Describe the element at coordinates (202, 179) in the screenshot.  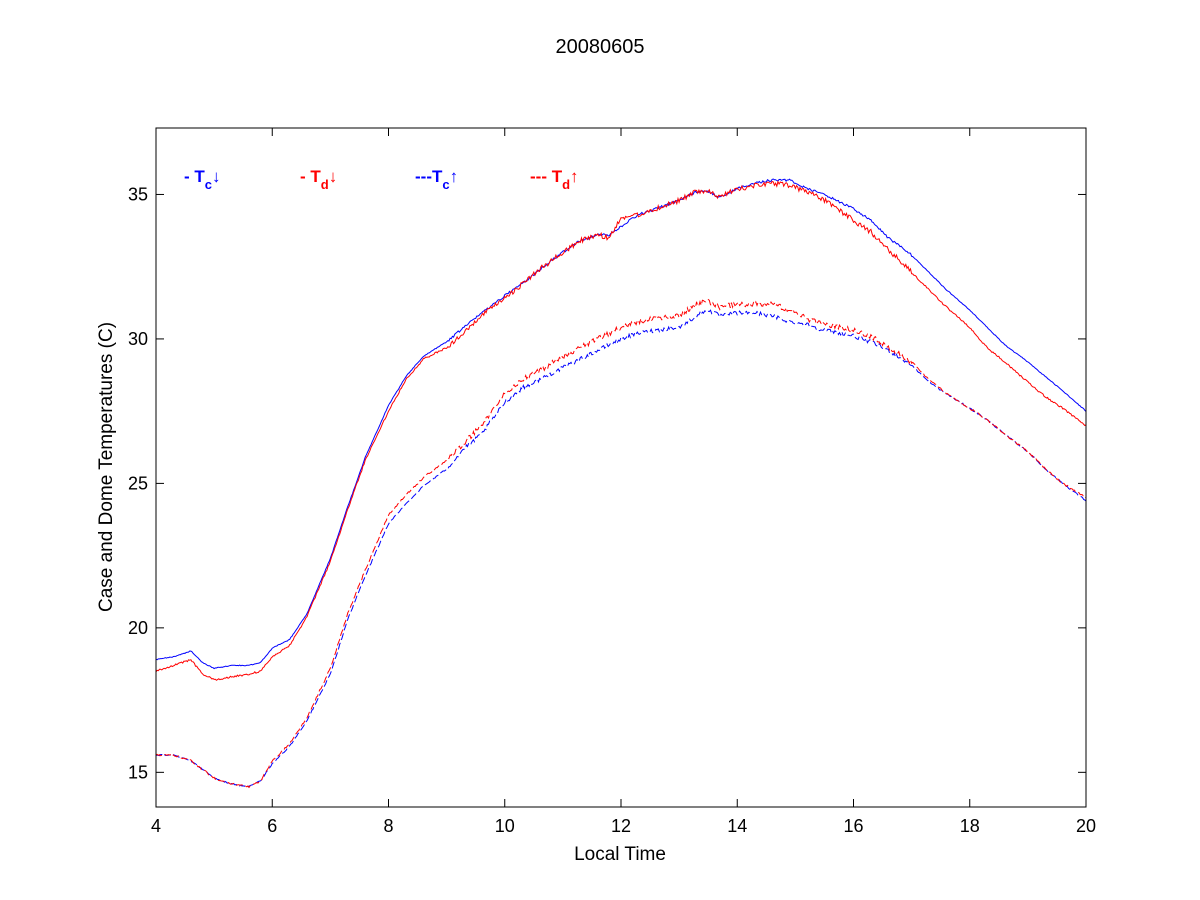
I see `legend-item-tc_down: - Tc↓` at that location.